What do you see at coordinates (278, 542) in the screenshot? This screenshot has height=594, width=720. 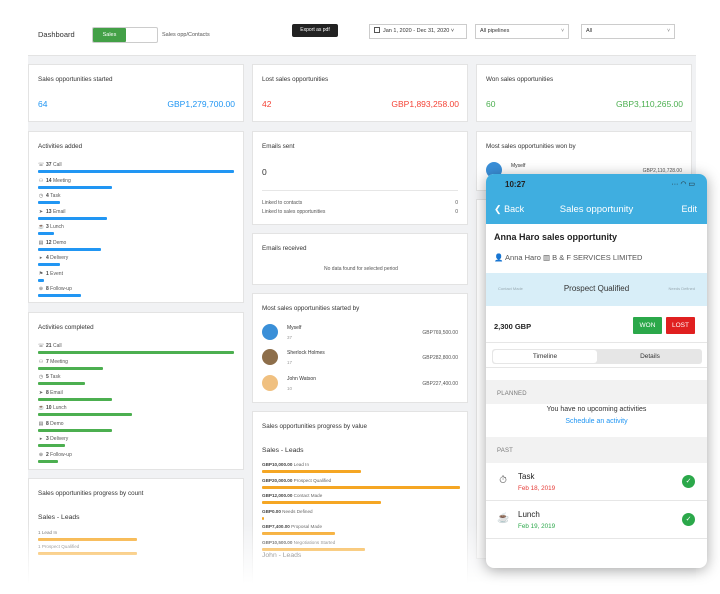 I see `stage-value: GBP10,500.00` at bounding box center [278, 542].